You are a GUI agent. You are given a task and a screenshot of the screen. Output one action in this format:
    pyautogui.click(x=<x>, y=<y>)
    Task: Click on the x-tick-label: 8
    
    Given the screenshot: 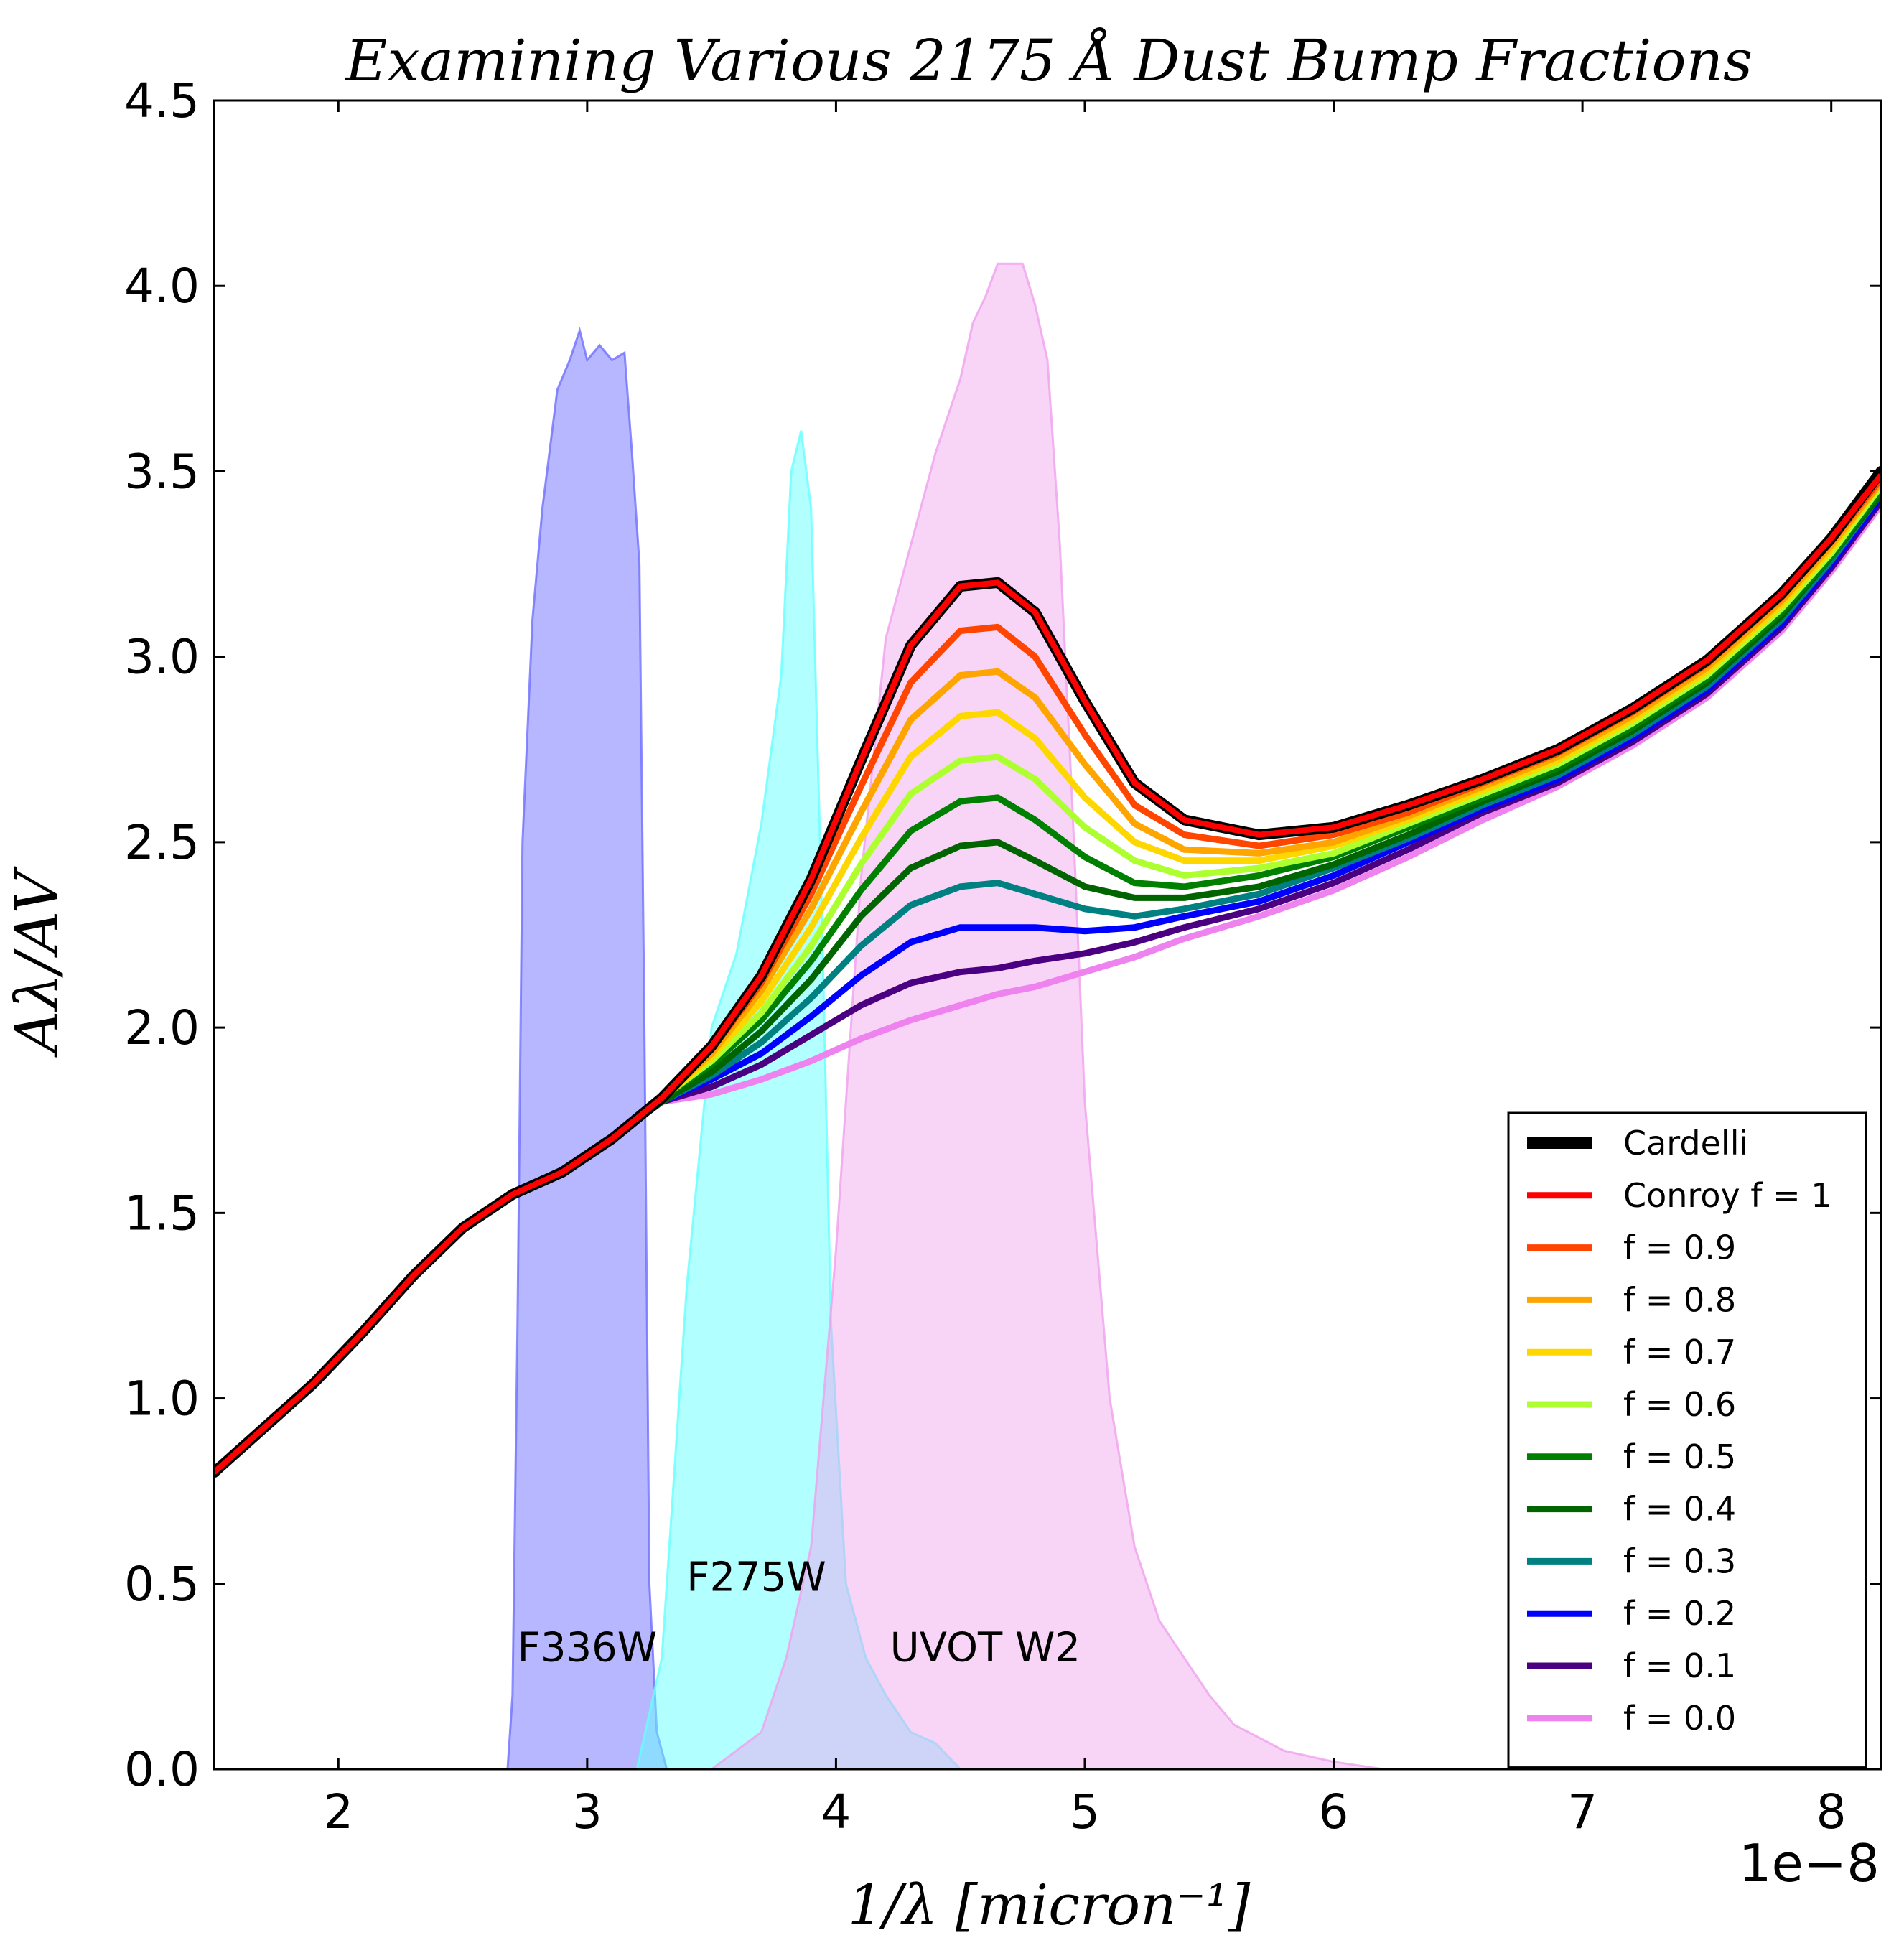 What is the action you would take?
    pyautogui.click(x=1831, y=1812)
    